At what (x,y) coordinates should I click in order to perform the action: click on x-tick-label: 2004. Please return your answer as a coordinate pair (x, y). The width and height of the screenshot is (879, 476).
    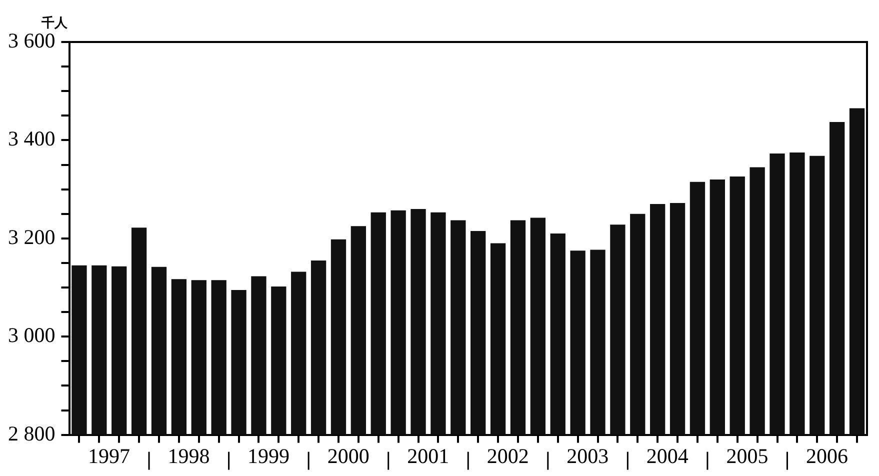
    Looking at the image, I should click on (667, 456).